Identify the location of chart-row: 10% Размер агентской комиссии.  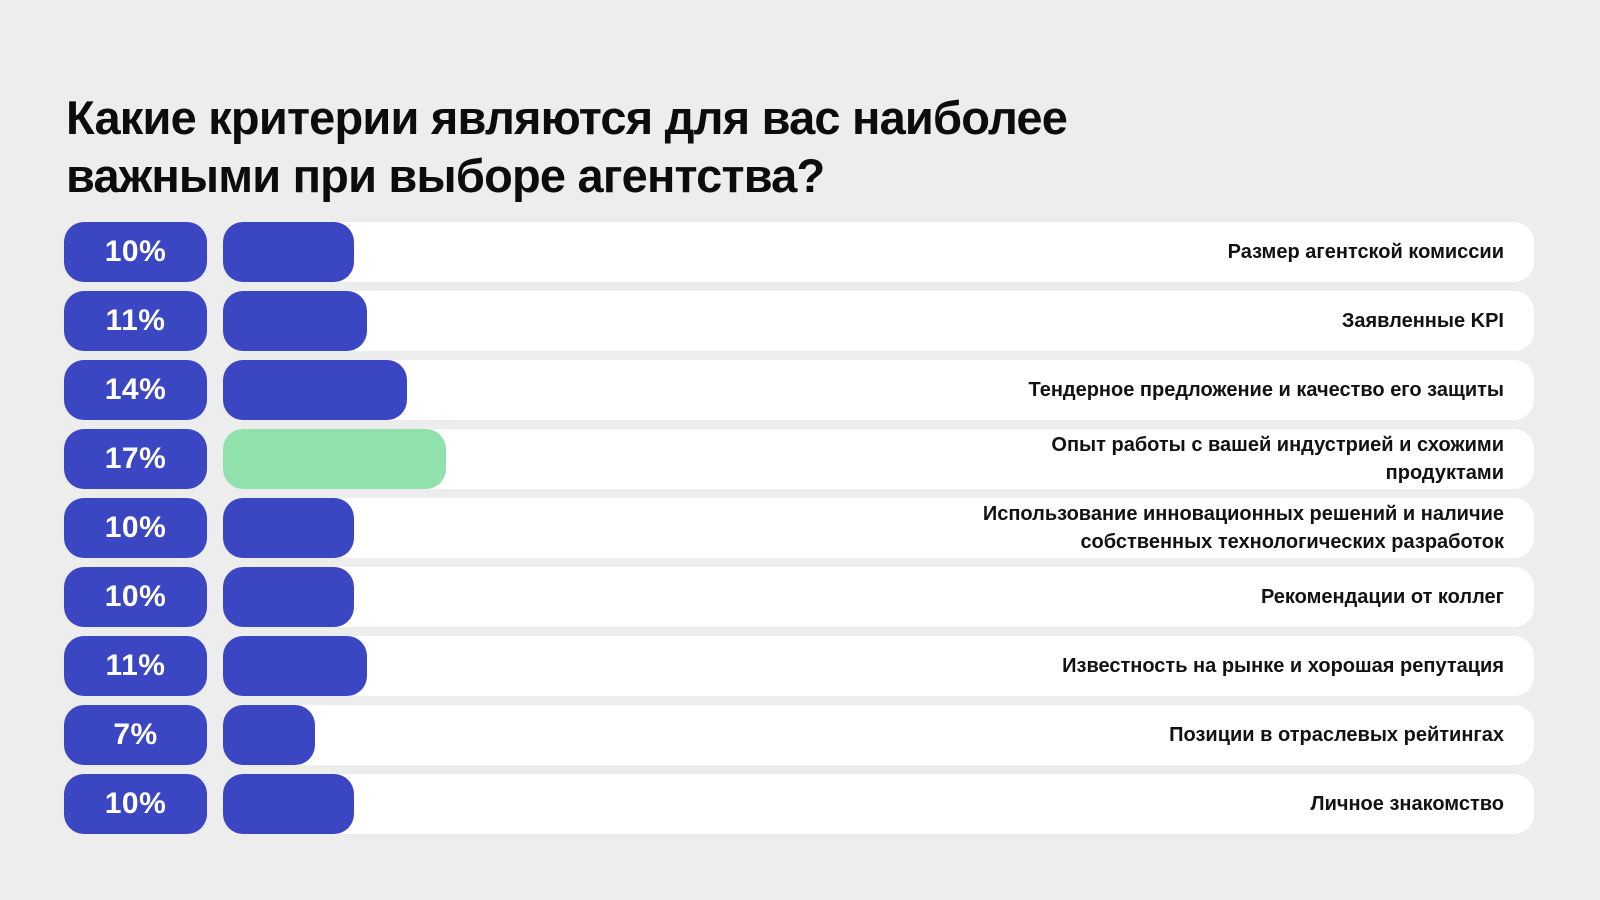
(799, 252).